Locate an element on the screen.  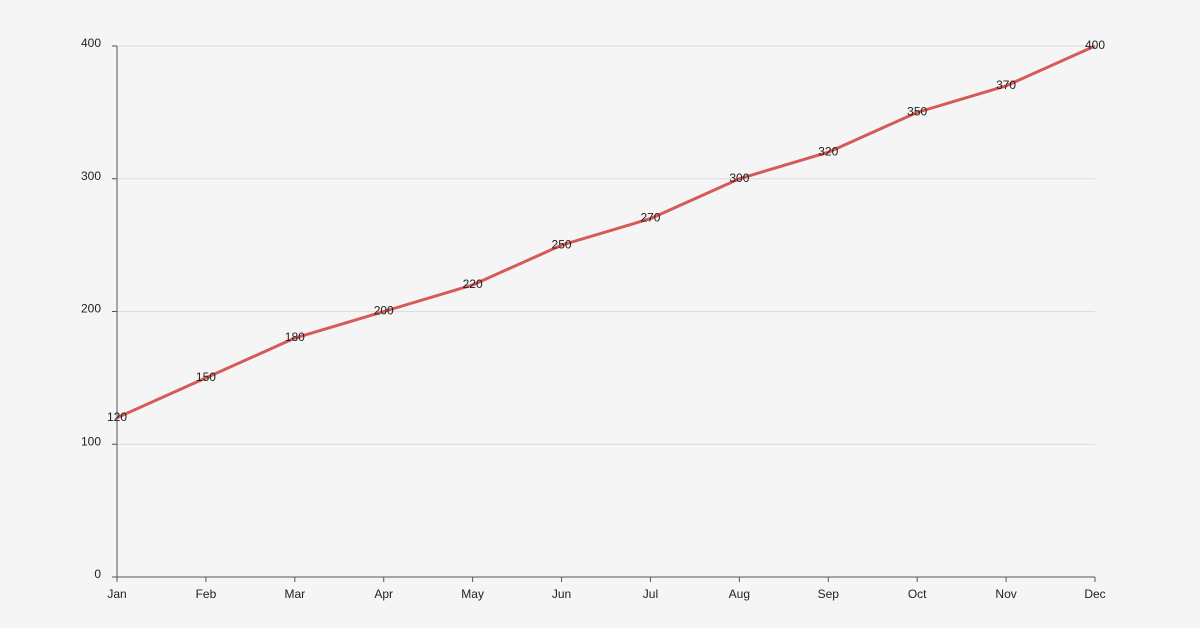
data-label: 350 is located at coordinates (917, 112).